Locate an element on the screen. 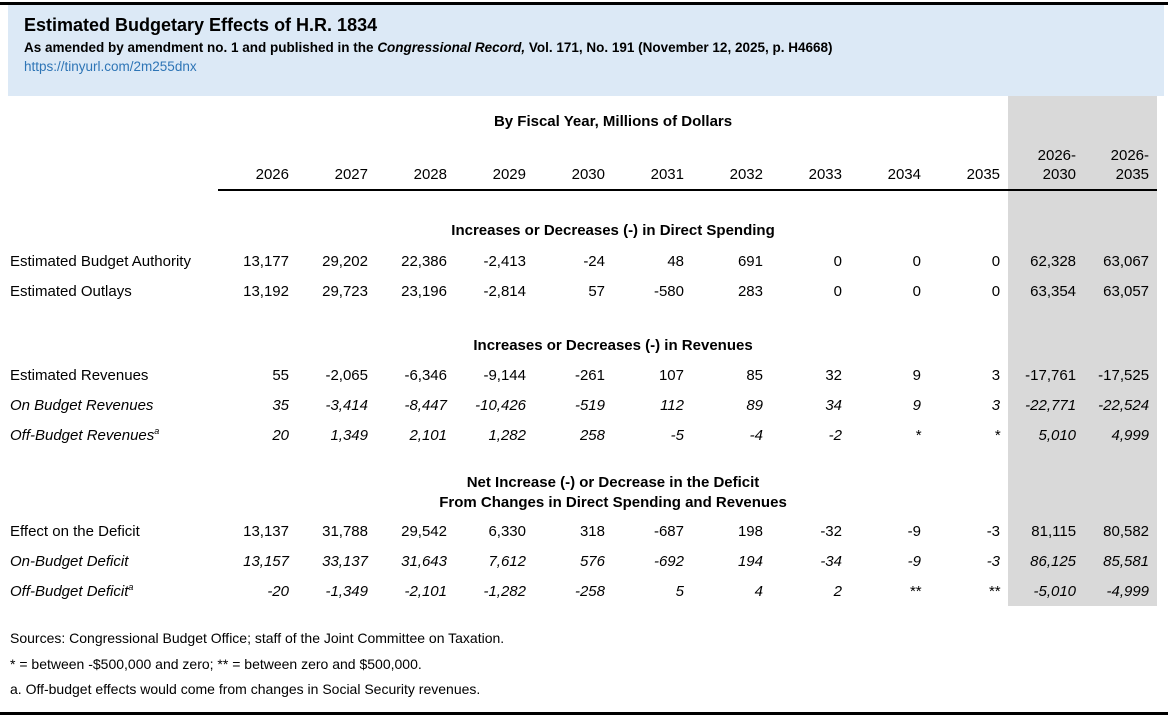 This screenshot has height=722, width=1168. cell-value: -17,761 is located at coordinates (1051, 375).